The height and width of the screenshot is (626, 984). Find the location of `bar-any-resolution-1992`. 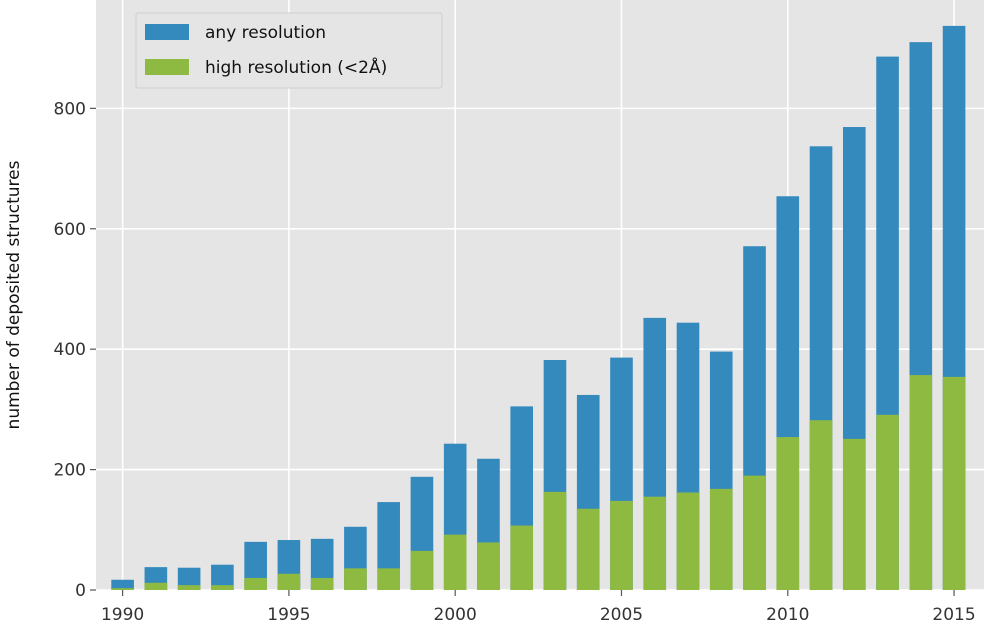

bar-any-resolution-1992 is located at coordinates (189, 578).